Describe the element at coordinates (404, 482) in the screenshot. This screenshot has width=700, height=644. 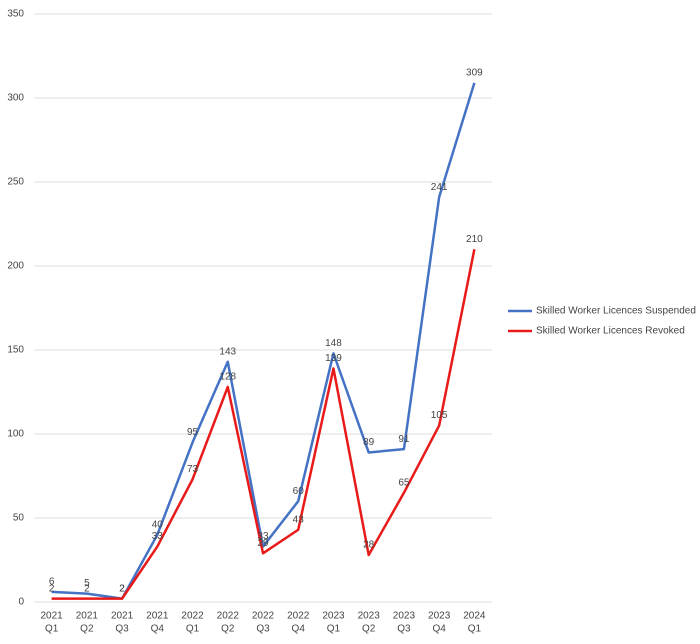
I see `data-label: 65` at that location.